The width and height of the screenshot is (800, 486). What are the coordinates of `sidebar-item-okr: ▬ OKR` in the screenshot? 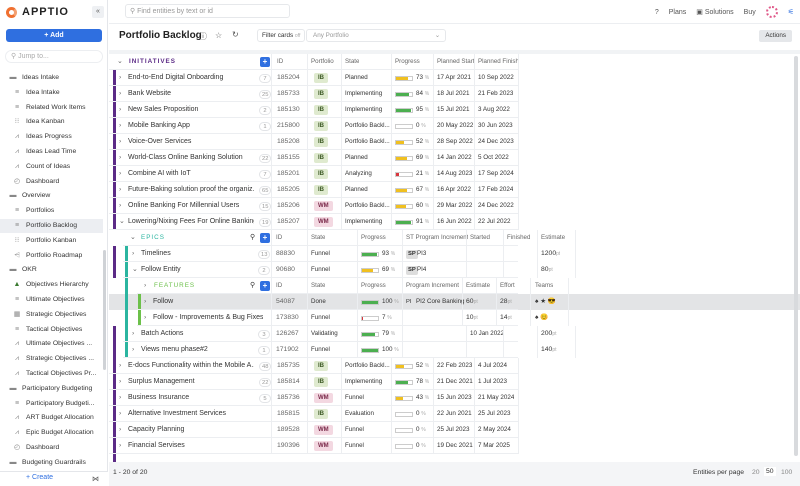 It's located at (51, 270).